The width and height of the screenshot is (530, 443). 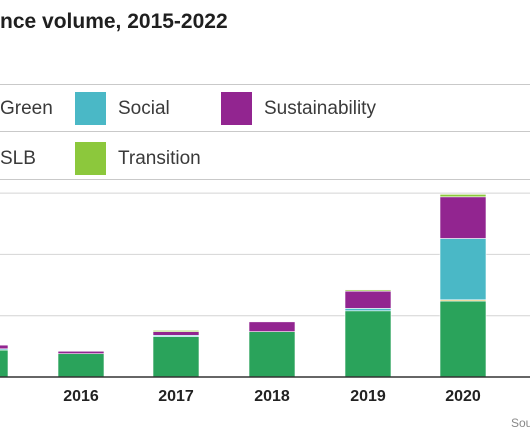 I want to click on x-tick-label: 2017, so click(x=176, y=396).